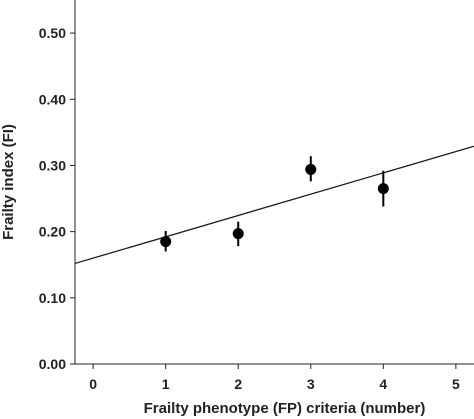 This screenshot has height=419, width=474. Describe the element at coordinates (52, 99) in the screenshot. I see `y-tick-label: 0.40` at that location.